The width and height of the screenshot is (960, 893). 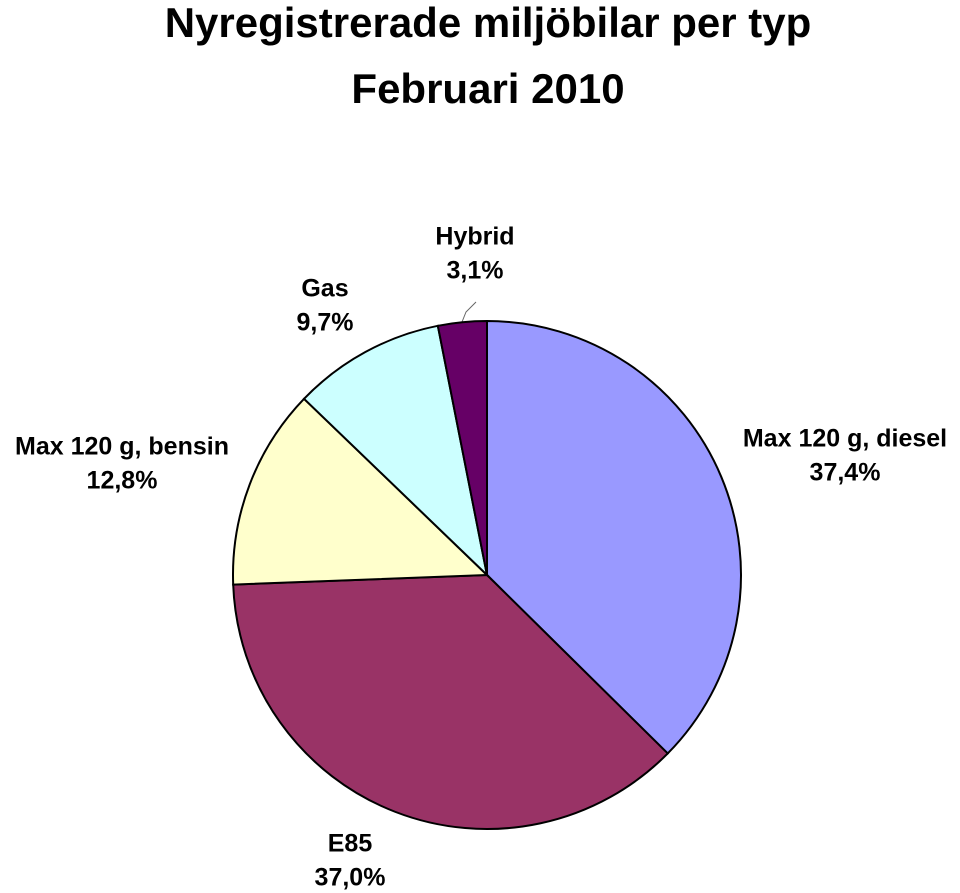 What do you see at coordinates (845, 439) in the screenshot?
I see `slice-label: Max 120 g, diesel` at bounding box center [845, 439].